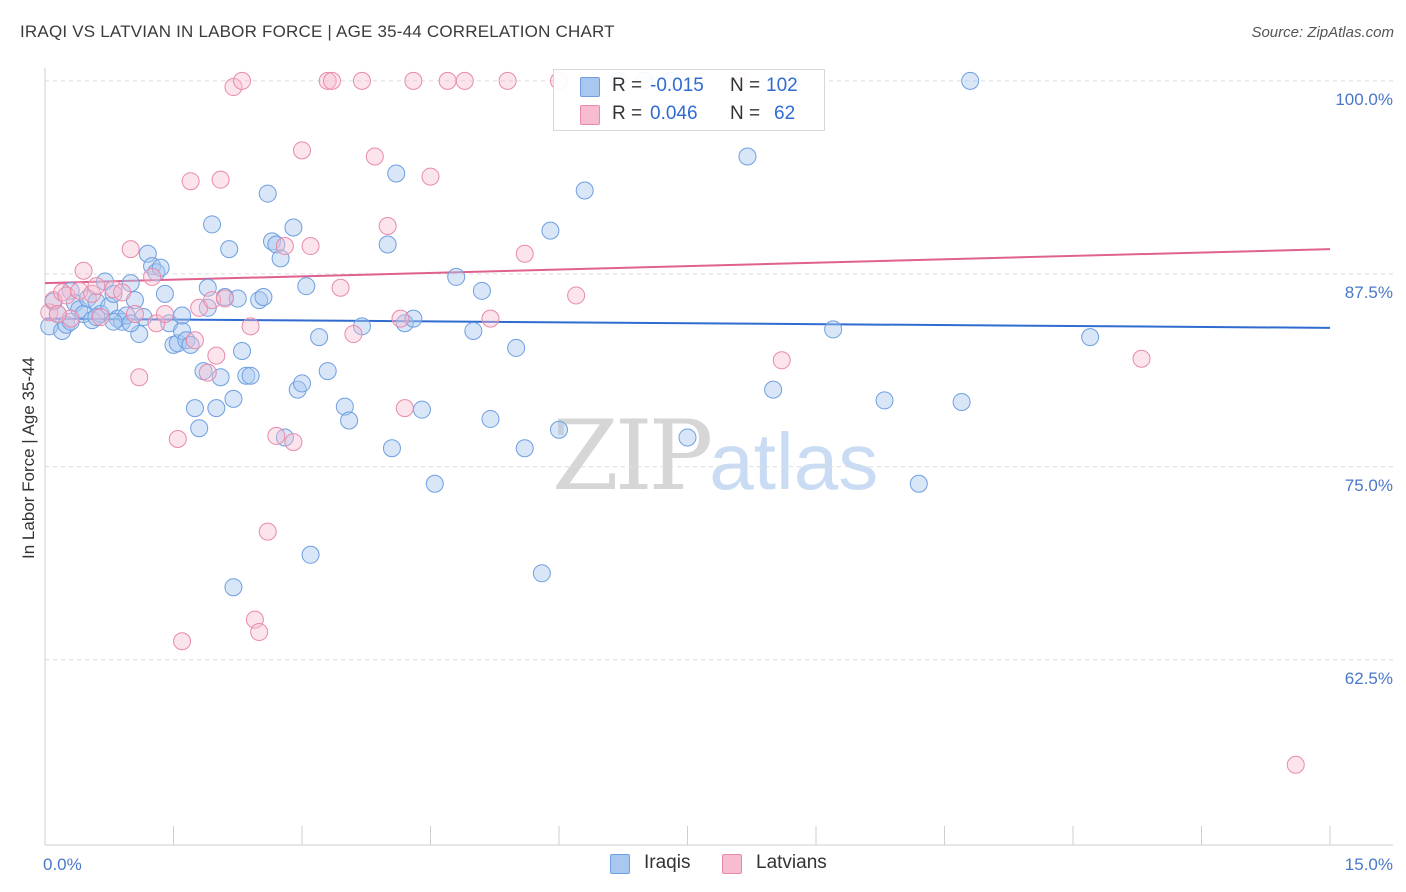  I want to click on trend-line-iraqis, so click(687, 323).